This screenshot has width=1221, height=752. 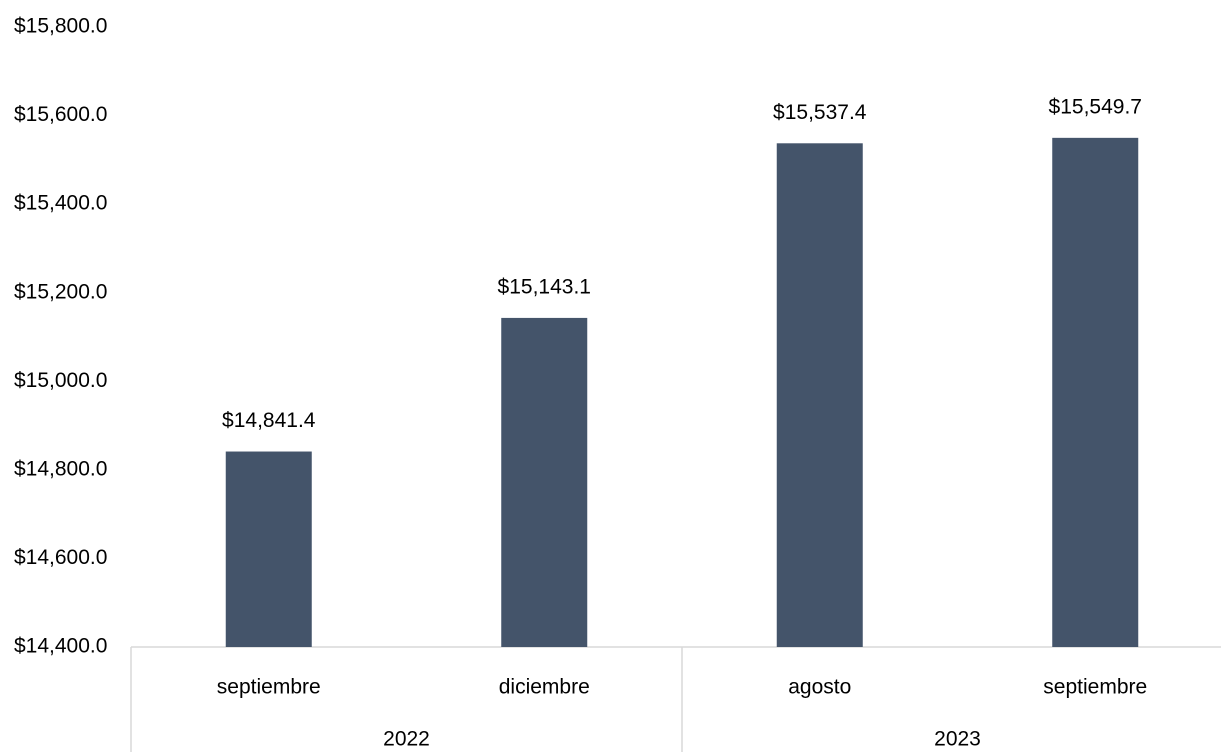 What do you see at coordinates (957, 739) in the screenshot?
I see `group-label: 2023` at bounding box center [957, 739].